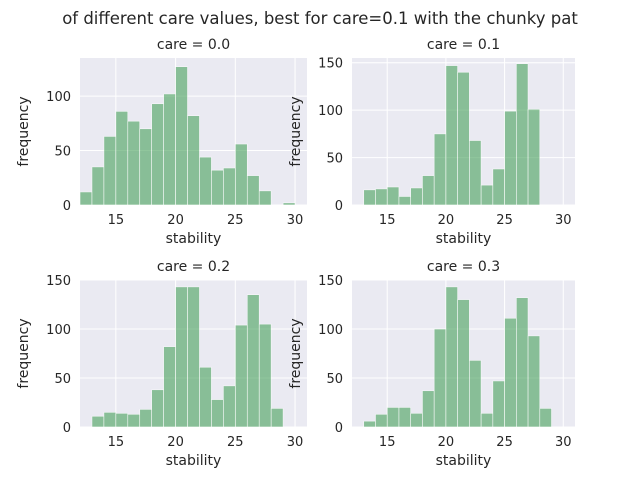  What do you see at coordinates (463, 45) in the screenshot?
I see `subplot-title: care = 0.1` at bounding box center [463, 45].